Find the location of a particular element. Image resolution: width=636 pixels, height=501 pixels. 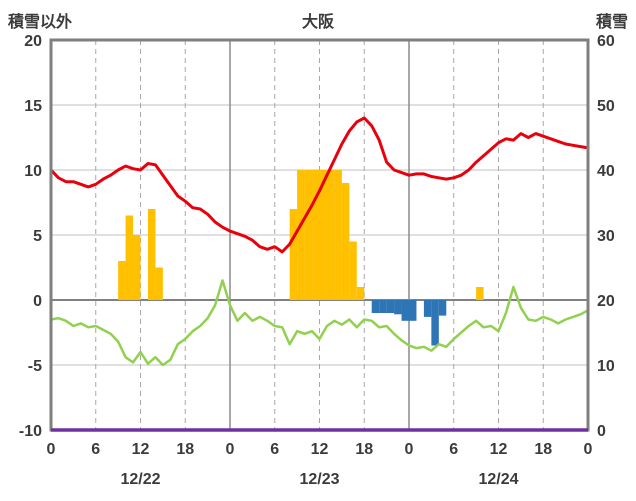

left-axis-tick-label: -5 is located at coordinates (35, 366).